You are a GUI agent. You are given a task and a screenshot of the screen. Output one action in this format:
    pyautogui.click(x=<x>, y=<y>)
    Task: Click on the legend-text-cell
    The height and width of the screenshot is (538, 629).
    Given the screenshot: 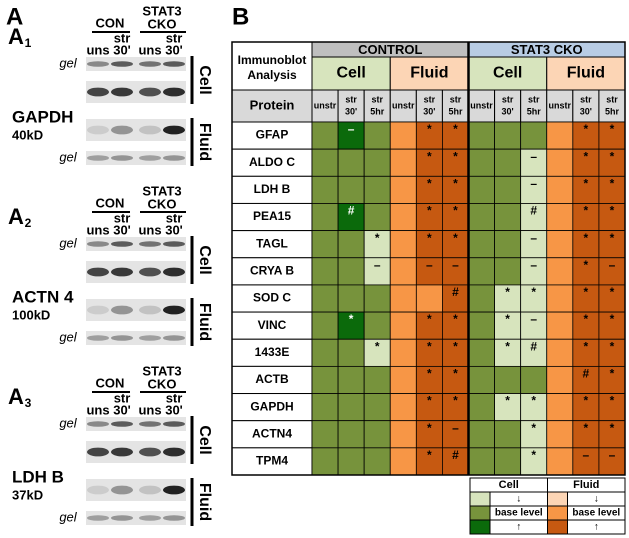 What is the action you would take?
    pyautogui.click(x=596, y=527)
    